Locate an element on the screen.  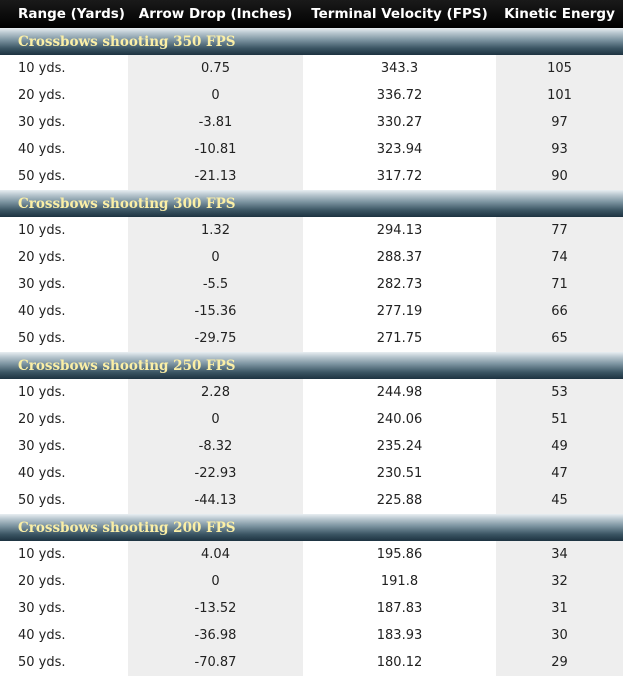
table-row: 10 yds. 2.28 244.98 53 is located at coordinates (311, 392).